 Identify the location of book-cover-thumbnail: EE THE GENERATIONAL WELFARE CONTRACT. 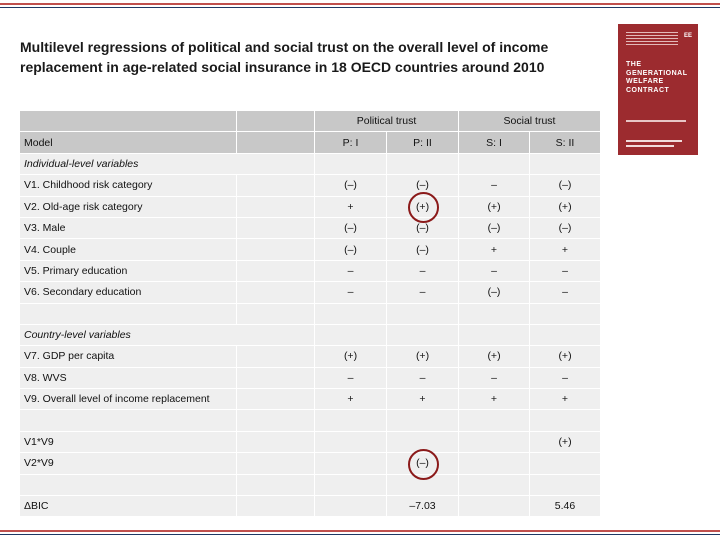
(658, 89).